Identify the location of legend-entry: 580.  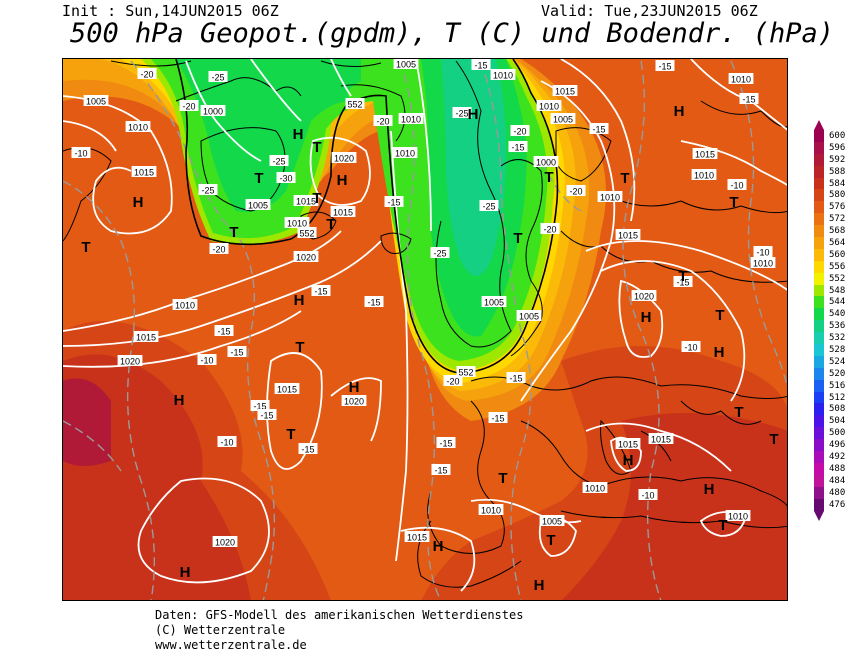
(830, 195).